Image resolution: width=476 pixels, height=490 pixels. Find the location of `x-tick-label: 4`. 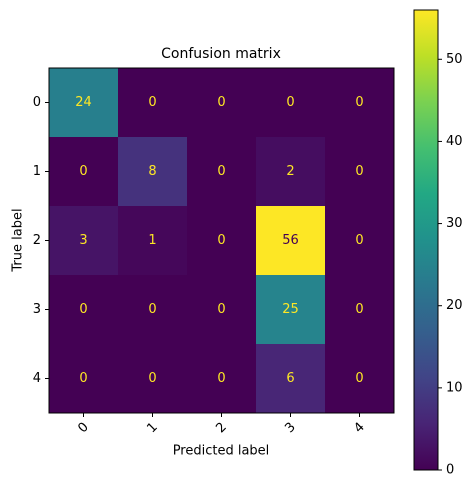

x-tick-label: 4 is located at coordinates (359, 428).